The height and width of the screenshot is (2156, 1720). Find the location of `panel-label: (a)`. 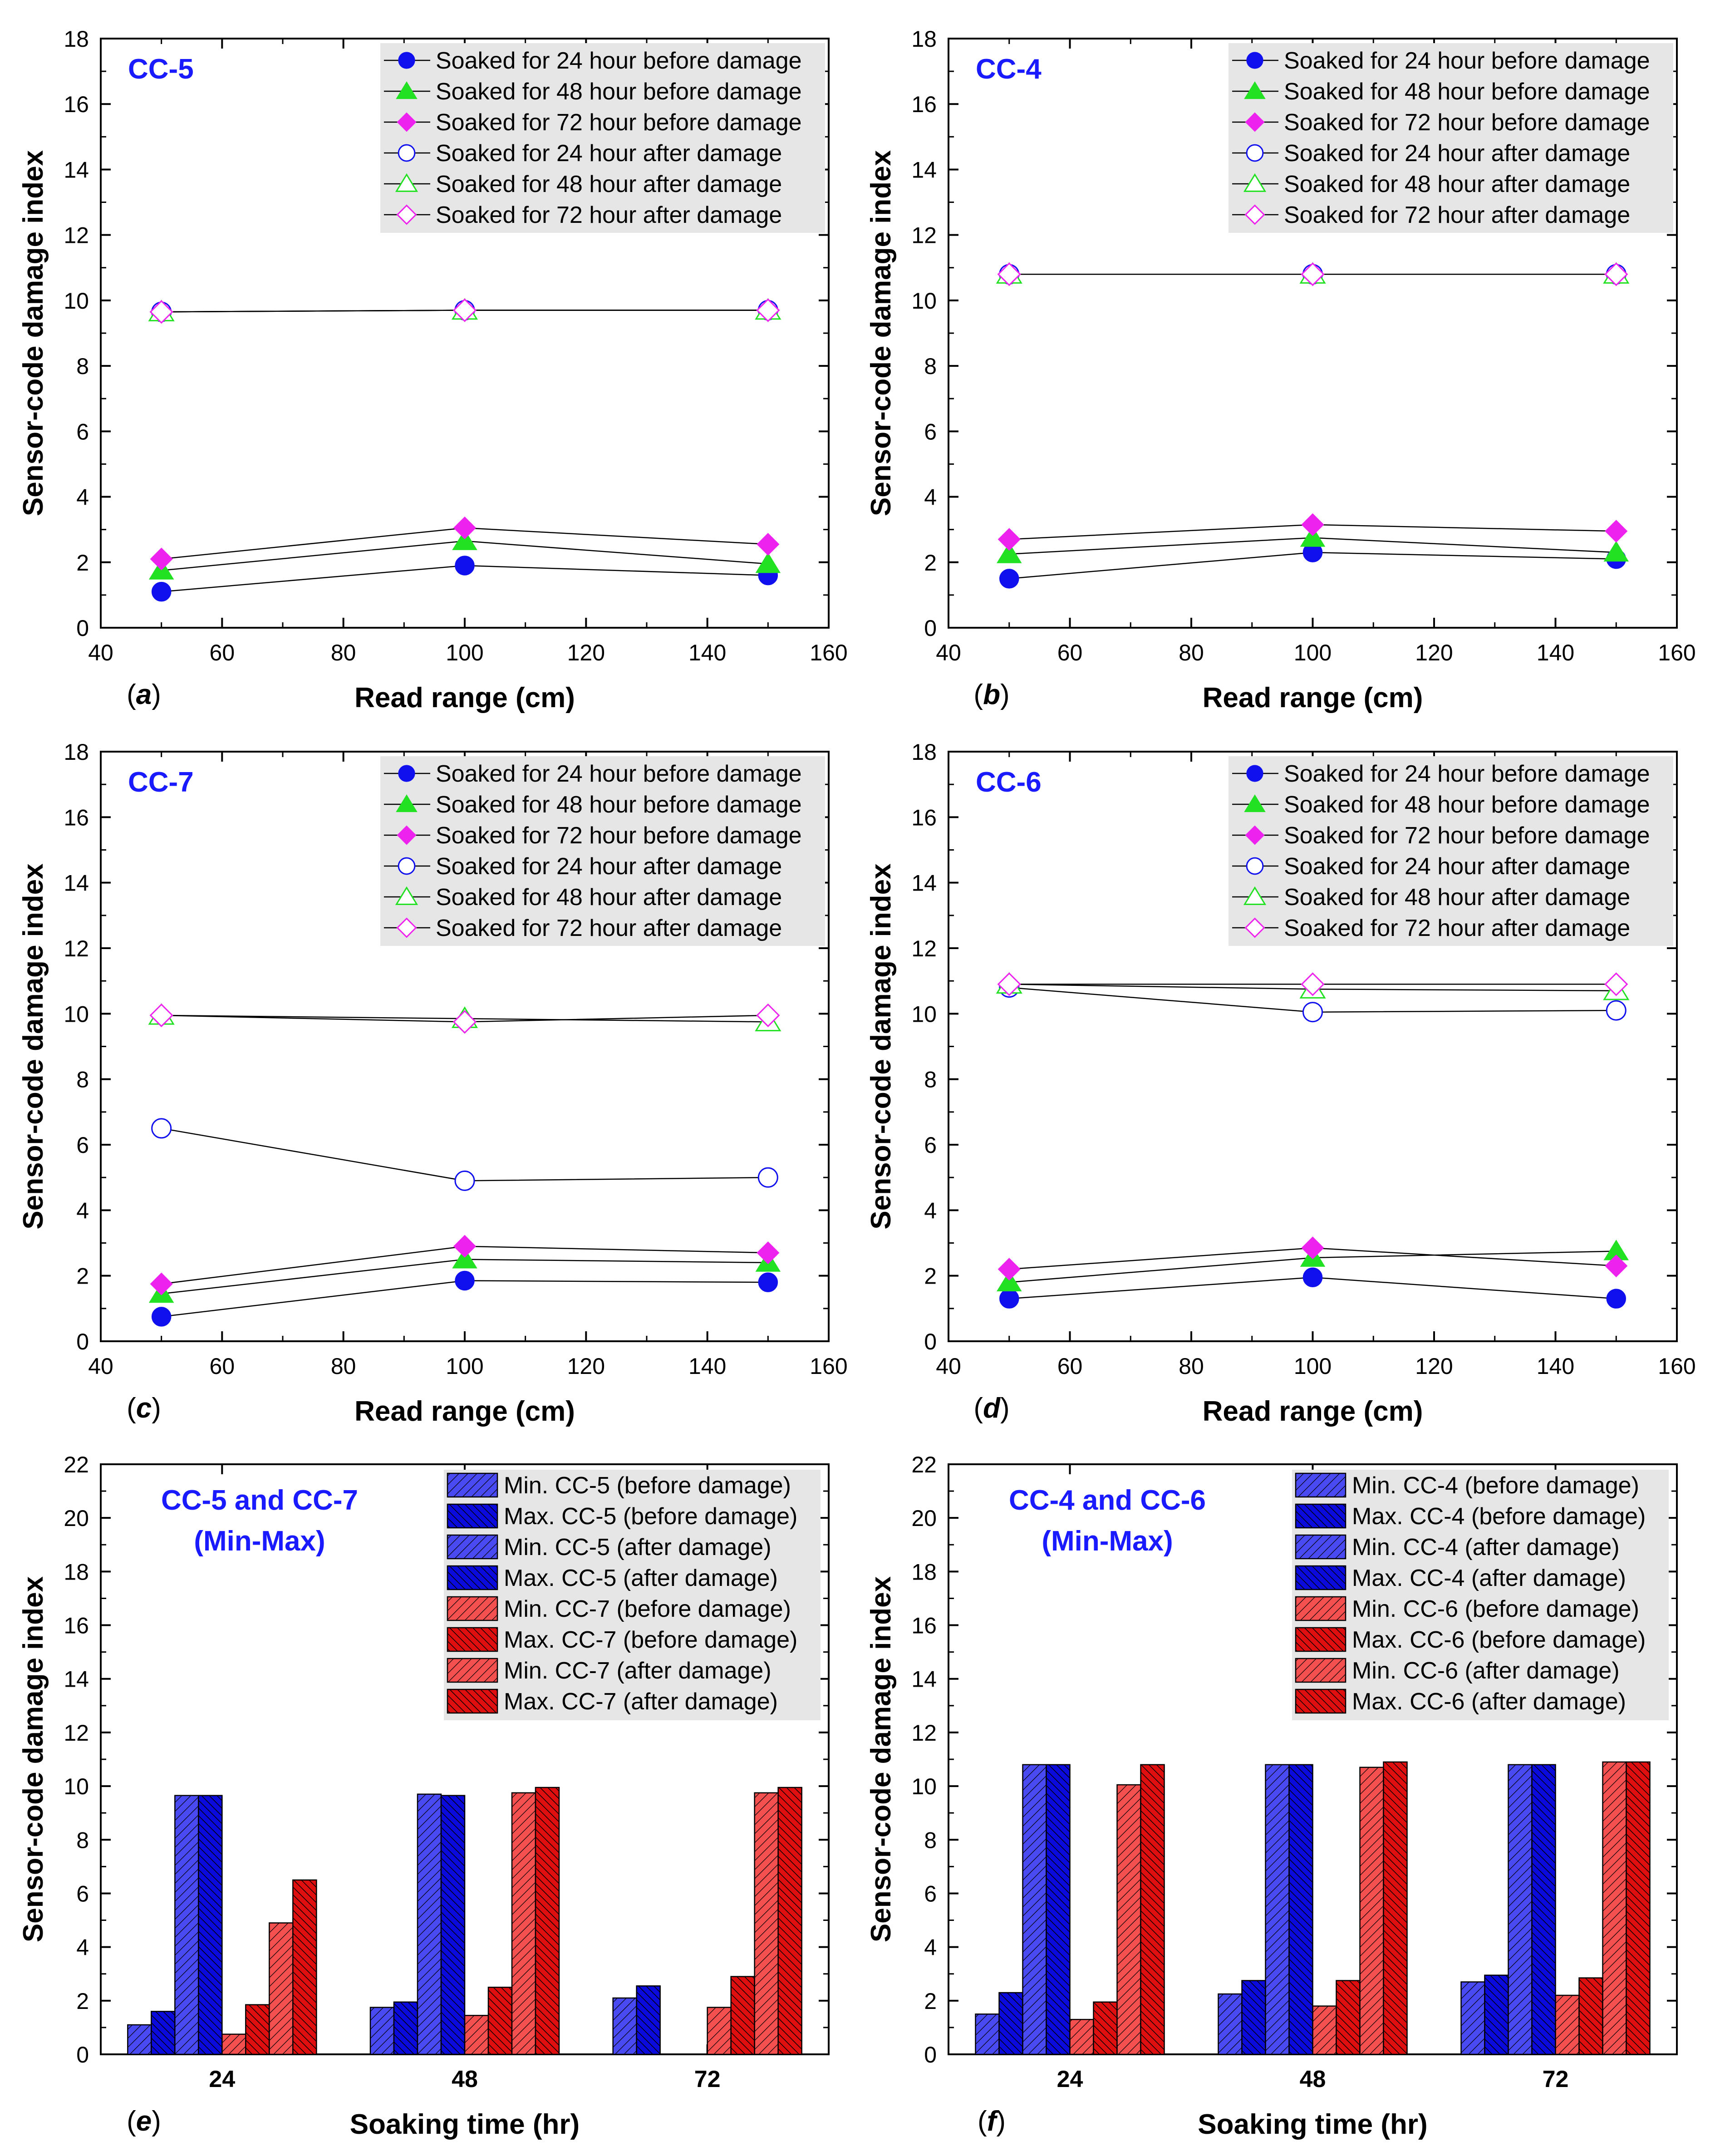

panel-label: (a) is located at coordinates (144, 694).